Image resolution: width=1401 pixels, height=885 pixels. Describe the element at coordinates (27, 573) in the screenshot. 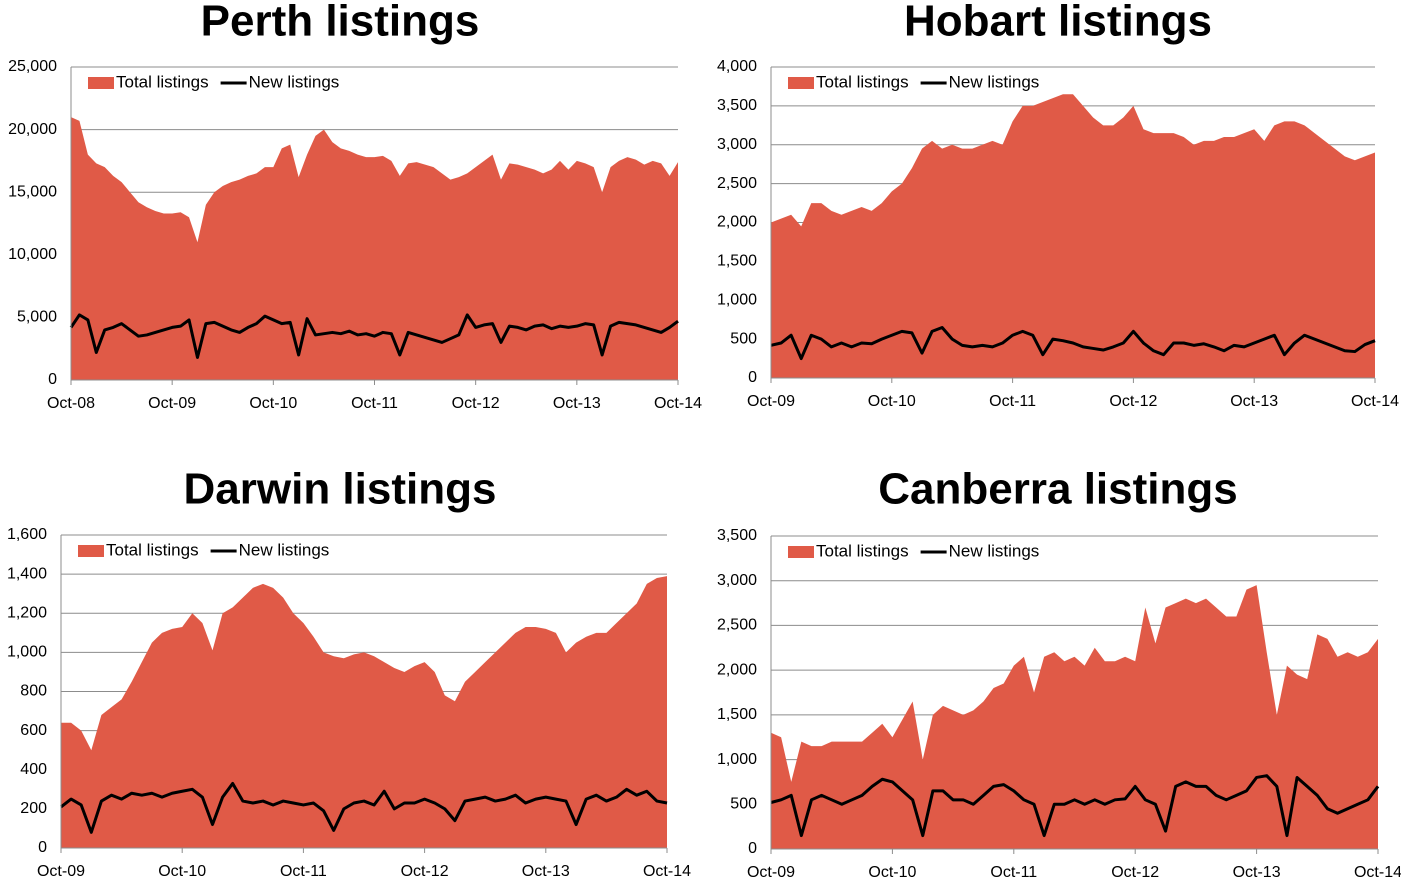

I see `y-tick-label: 1,400` at that location.